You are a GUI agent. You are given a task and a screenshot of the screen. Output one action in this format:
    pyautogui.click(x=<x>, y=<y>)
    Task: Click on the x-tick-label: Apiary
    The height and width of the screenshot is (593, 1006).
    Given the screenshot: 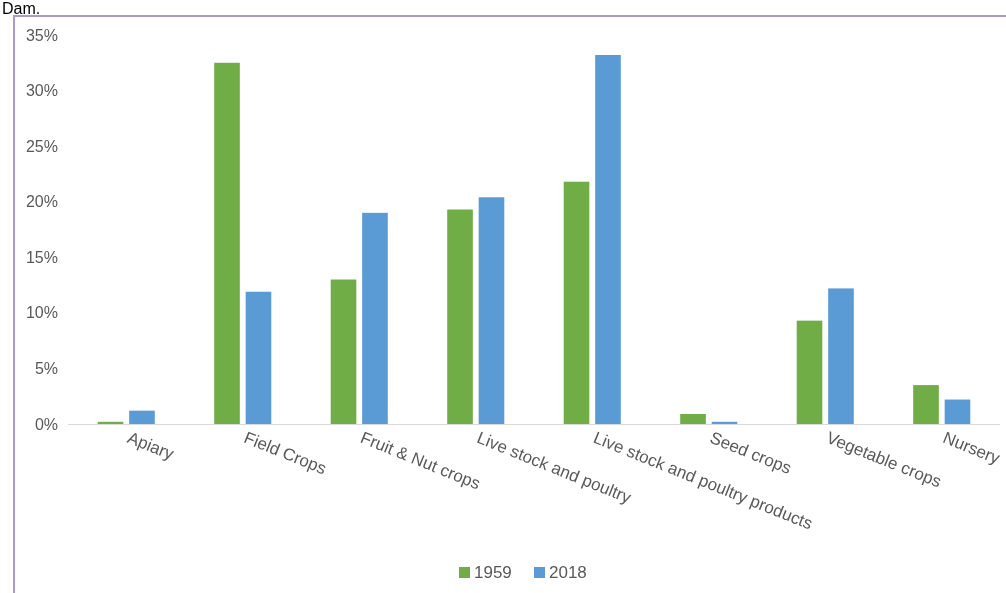 What is the action you would take?
    pyautogui.click(x=151, y=446)
    